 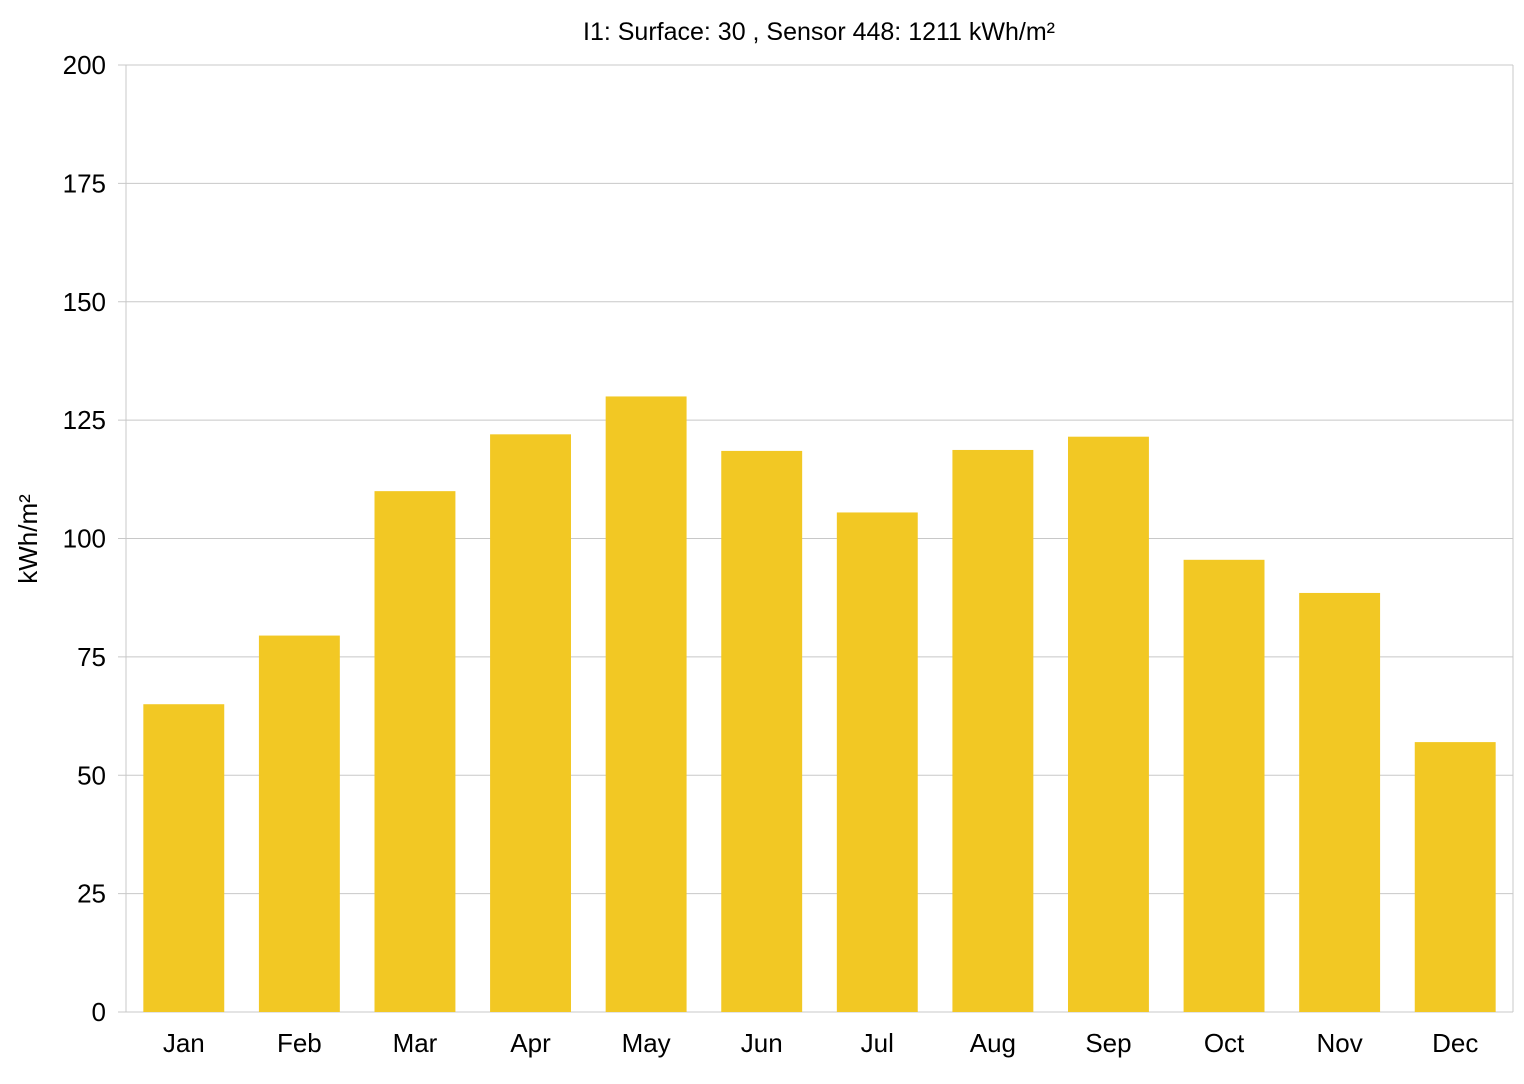 What do you see at coordinates (530, 1043) in the screenshot?
I see `x-tick-label: Apr` at bounding box center [530, 1043].